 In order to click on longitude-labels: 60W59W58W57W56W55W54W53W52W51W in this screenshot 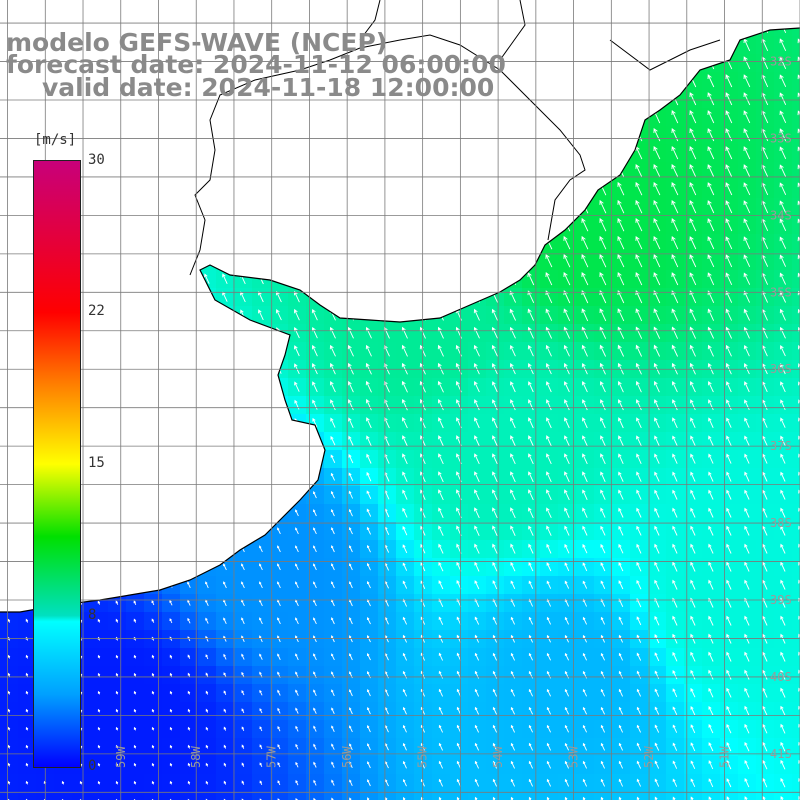, I will do `click(384, 757)`.